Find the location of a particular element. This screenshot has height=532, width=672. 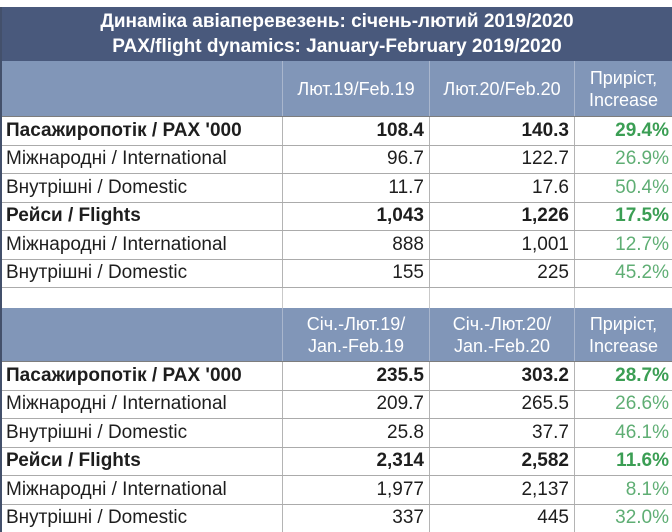

value-prev: 25.8 is located at coordinates (356, 433).